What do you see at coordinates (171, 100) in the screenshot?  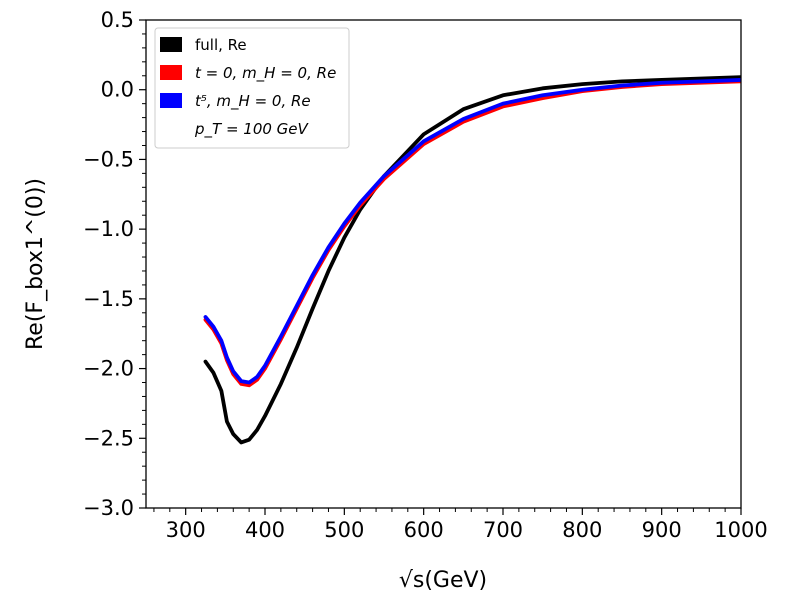 I see `legend-swatch-t5` at bounding box center [171, 100].